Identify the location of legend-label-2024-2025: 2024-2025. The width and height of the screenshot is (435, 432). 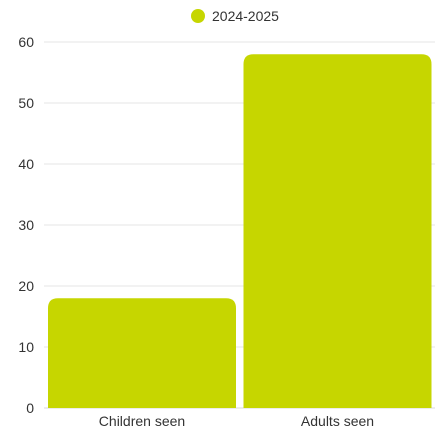
(245, 16).